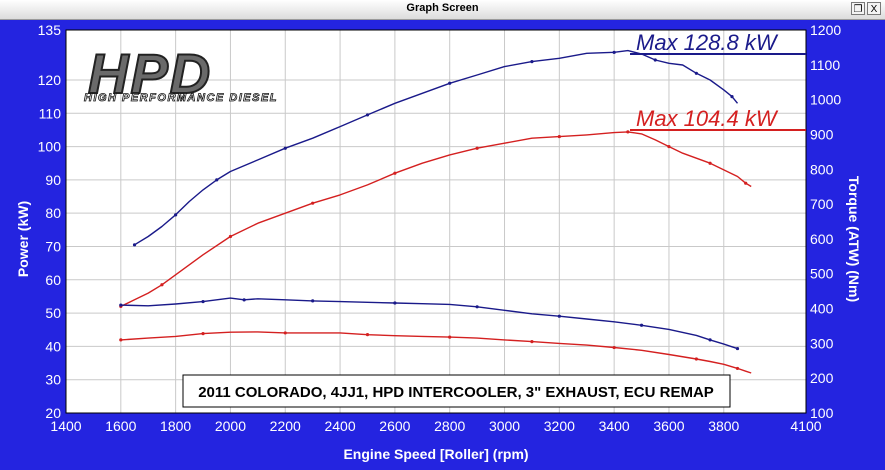 The image size is (885, 470). What do you see at coordinates (285, 426) in the screenshot?
I see `x-tick-label: 2200` at bounding box center [285, 426].